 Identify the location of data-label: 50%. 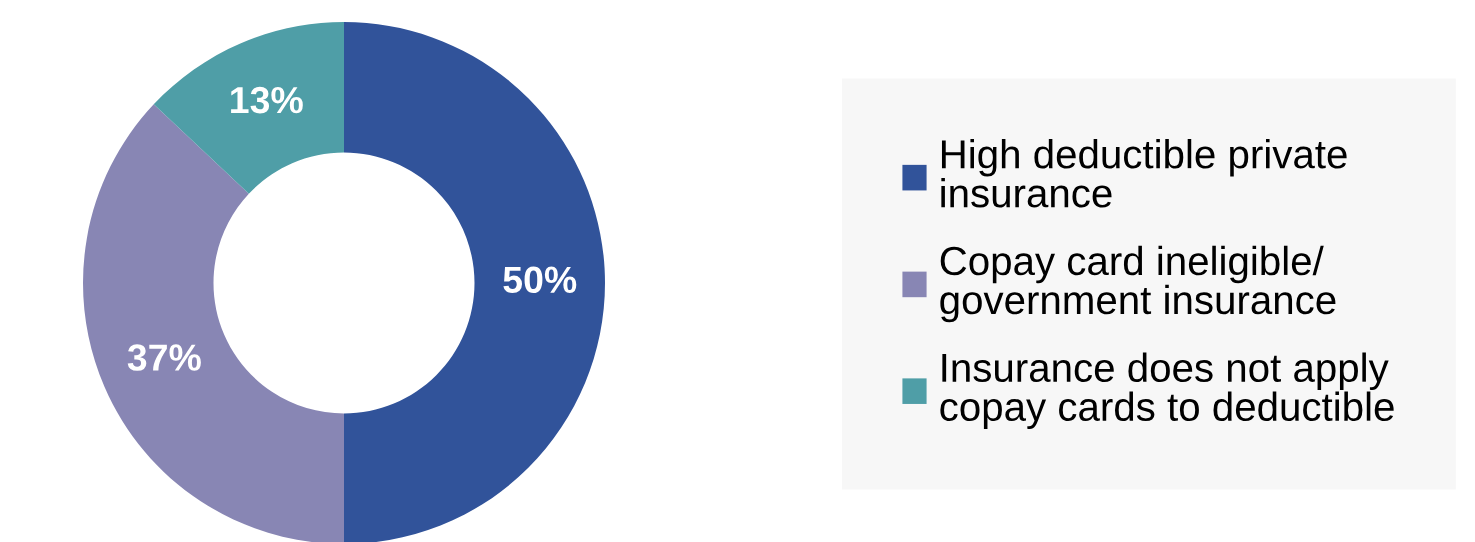
(540, 280).